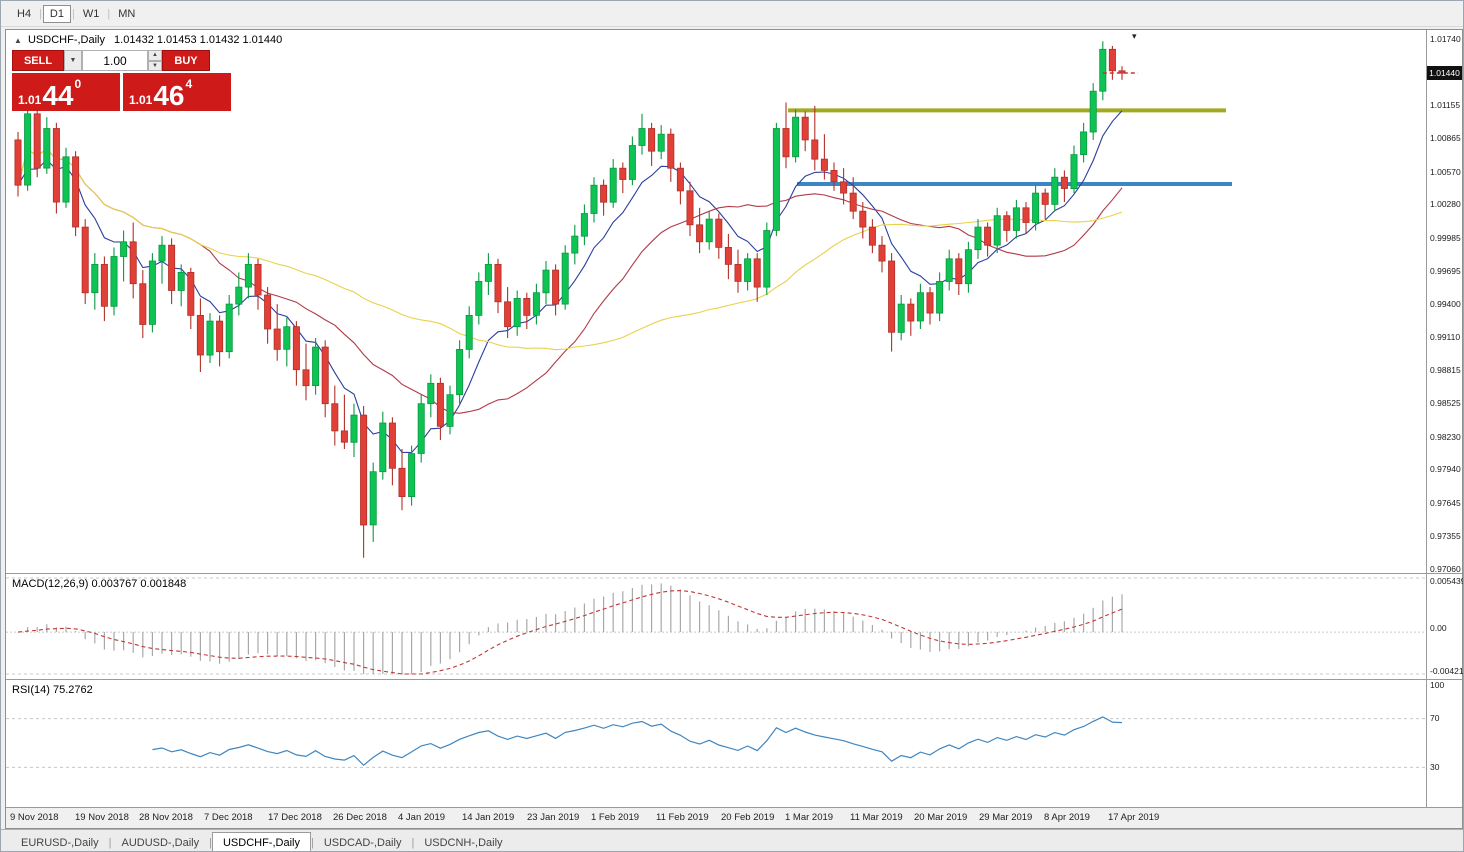 The image size is (1464, 852). I want to click on price-axis-label: 0.98525, so click(1445, 403).